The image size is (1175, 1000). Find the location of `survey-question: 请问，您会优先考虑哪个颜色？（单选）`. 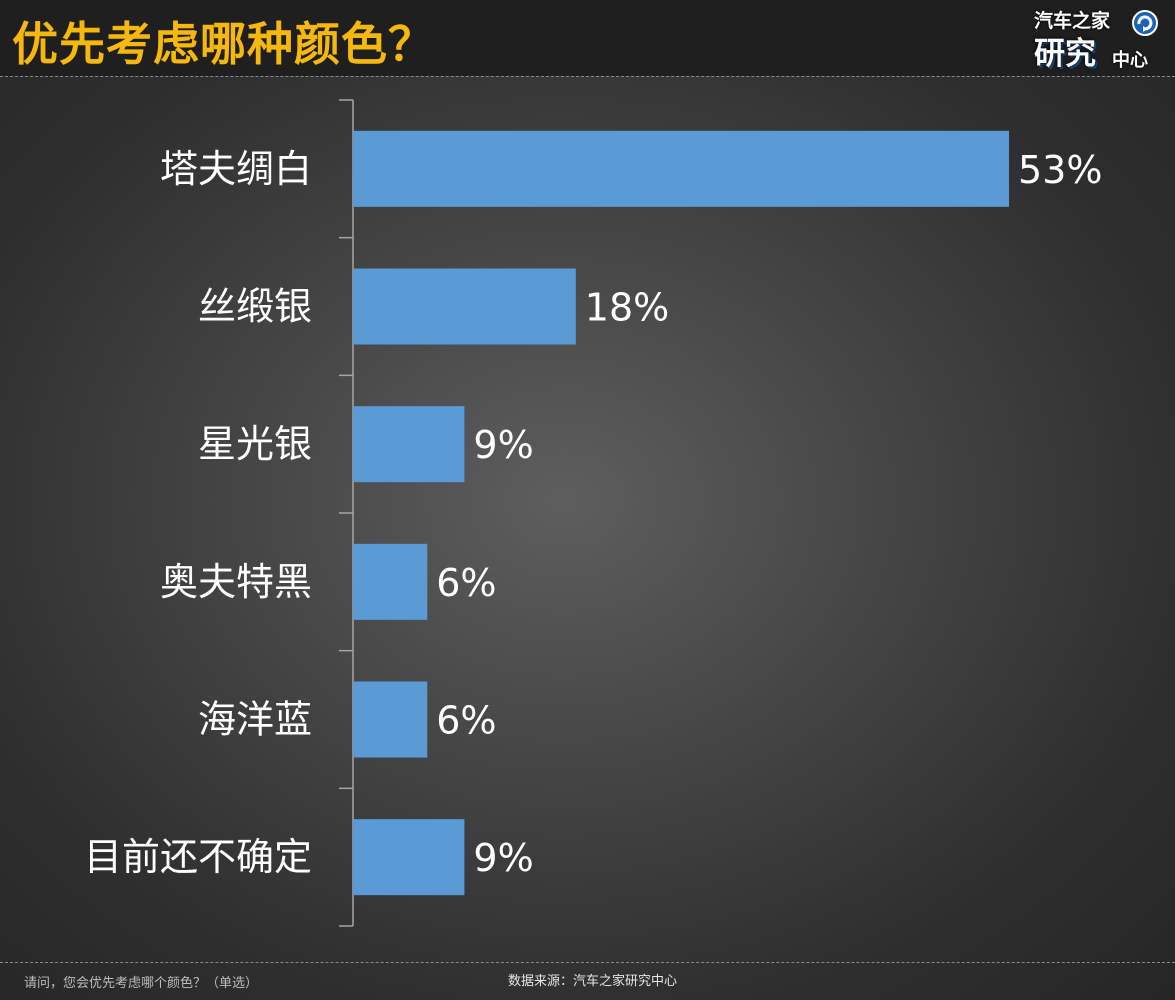

survey-question: 请问，您会优先考虑哪个颜色？（单选） is located at coordinates (141, 983).